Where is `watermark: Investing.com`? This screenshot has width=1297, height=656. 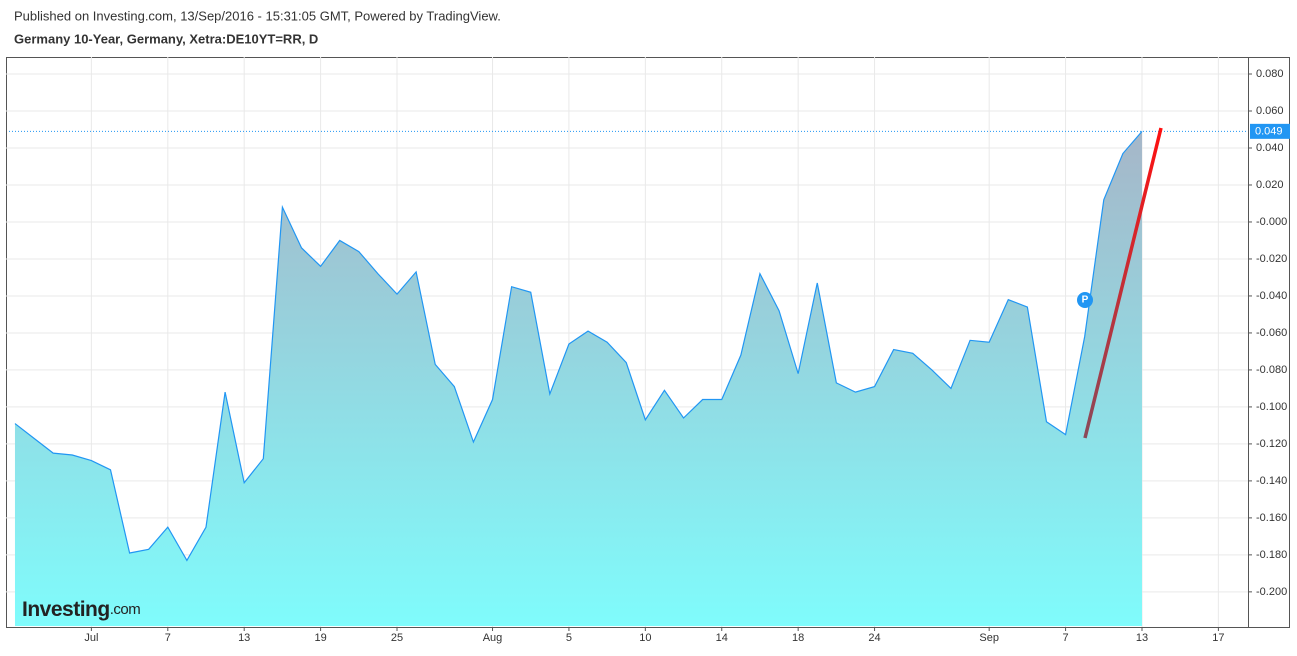
watermark: Investing.com is located at coordinates (81, 609).